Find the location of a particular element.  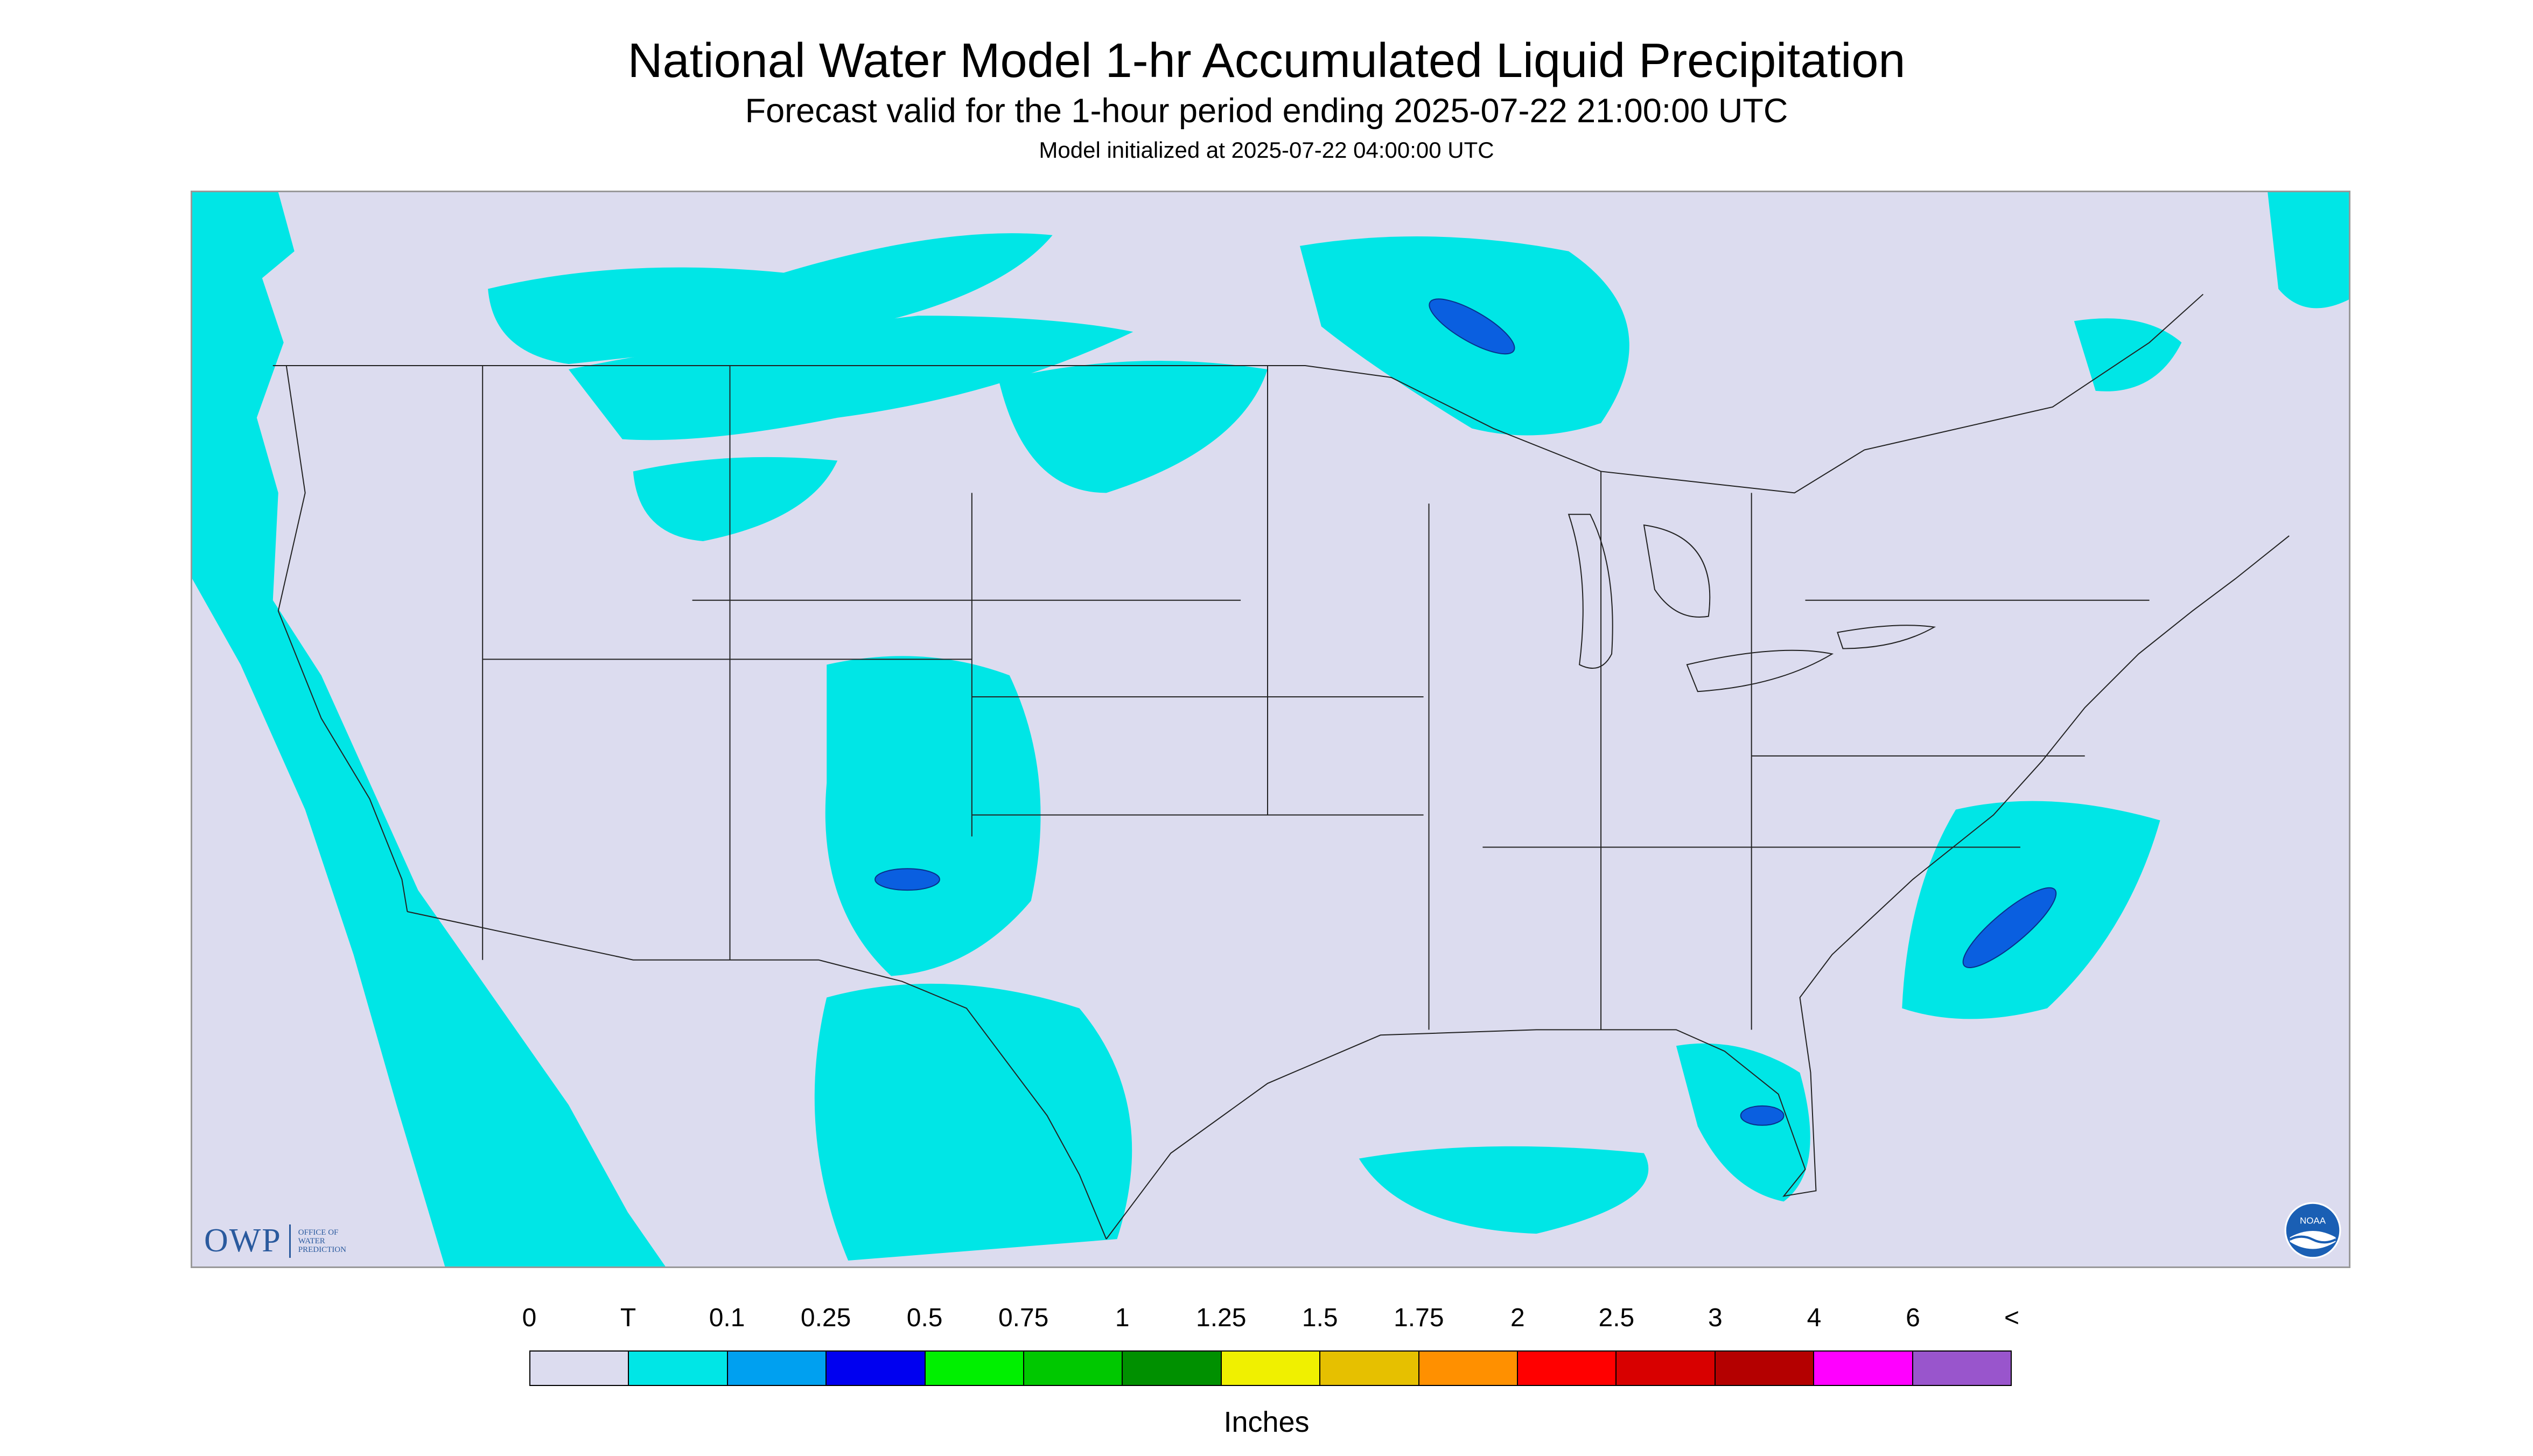

montana-precip is located at coordinates (850, 378).